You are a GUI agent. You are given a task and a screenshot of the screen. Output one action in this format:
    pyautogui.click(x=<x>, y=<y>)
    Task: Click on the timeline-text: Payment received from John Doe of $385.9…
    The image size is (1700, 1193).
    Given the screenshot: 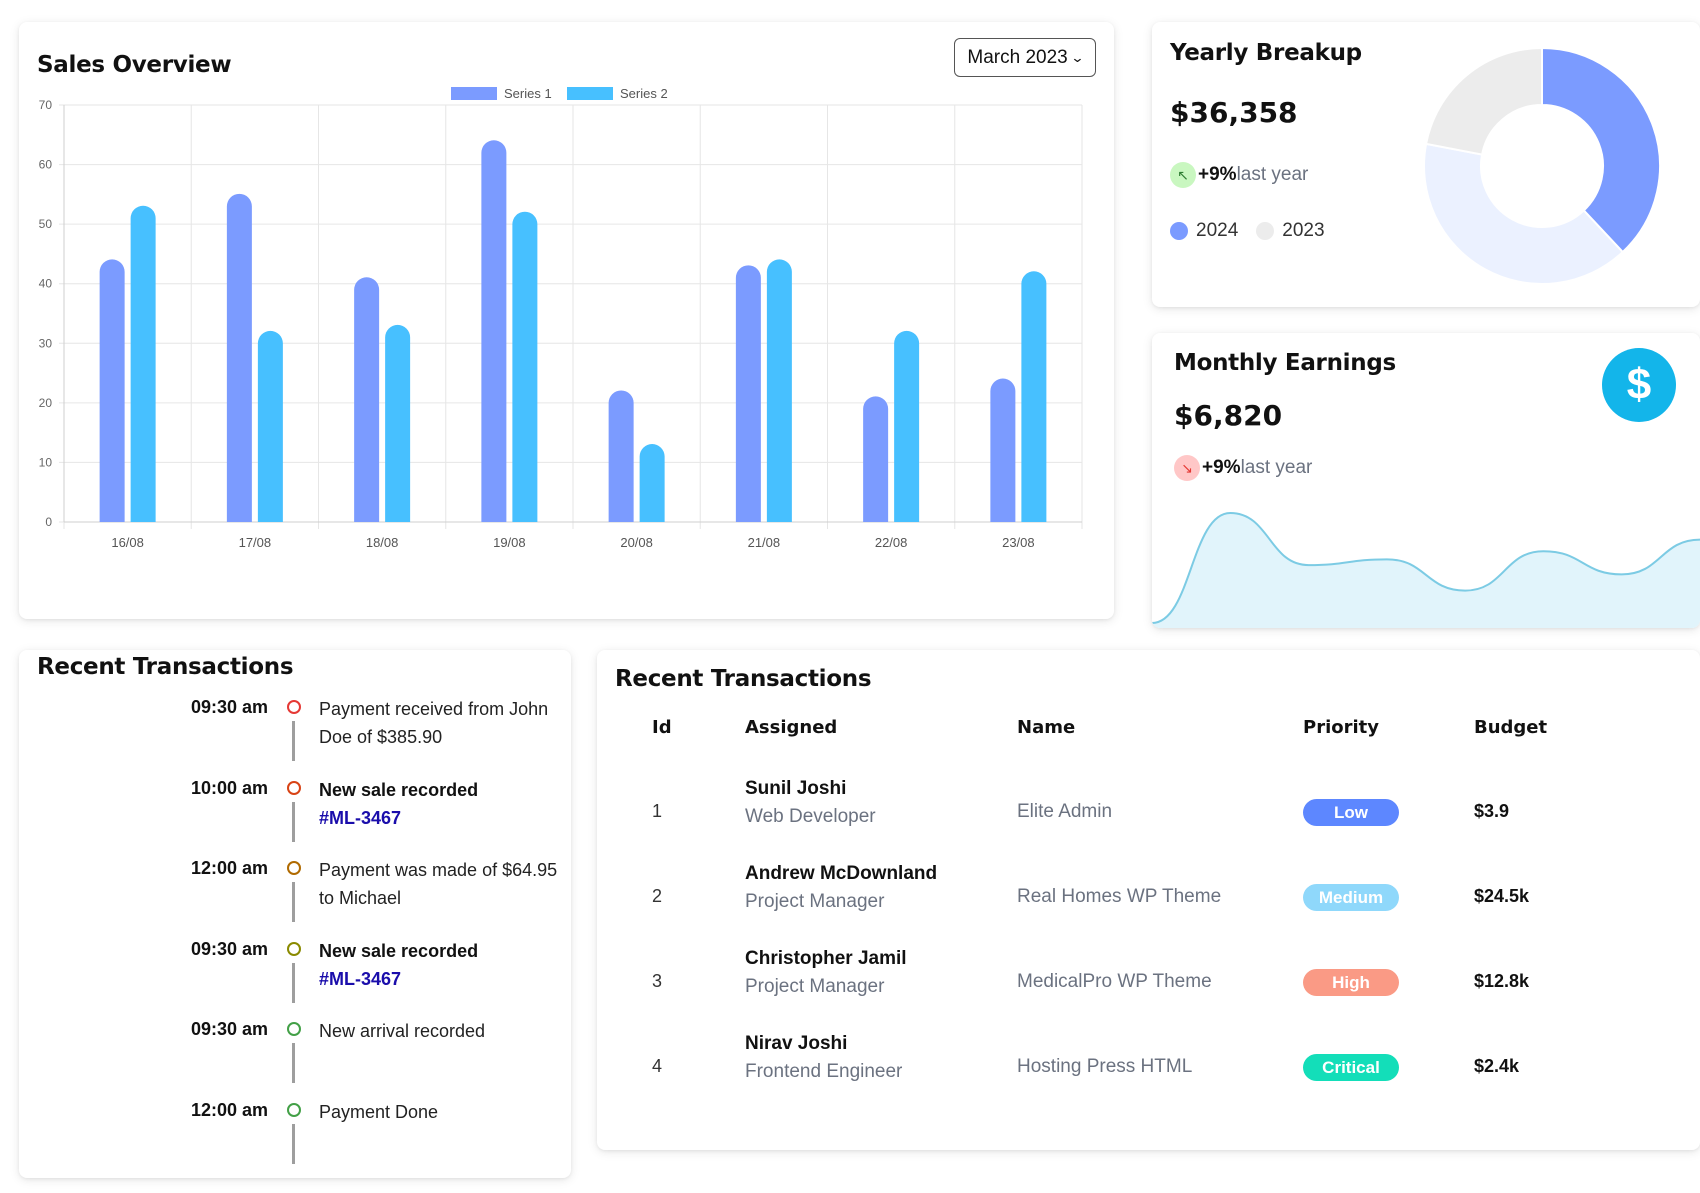 What is the action you would take?
    pyautogui.click(x=439, y=723)
    